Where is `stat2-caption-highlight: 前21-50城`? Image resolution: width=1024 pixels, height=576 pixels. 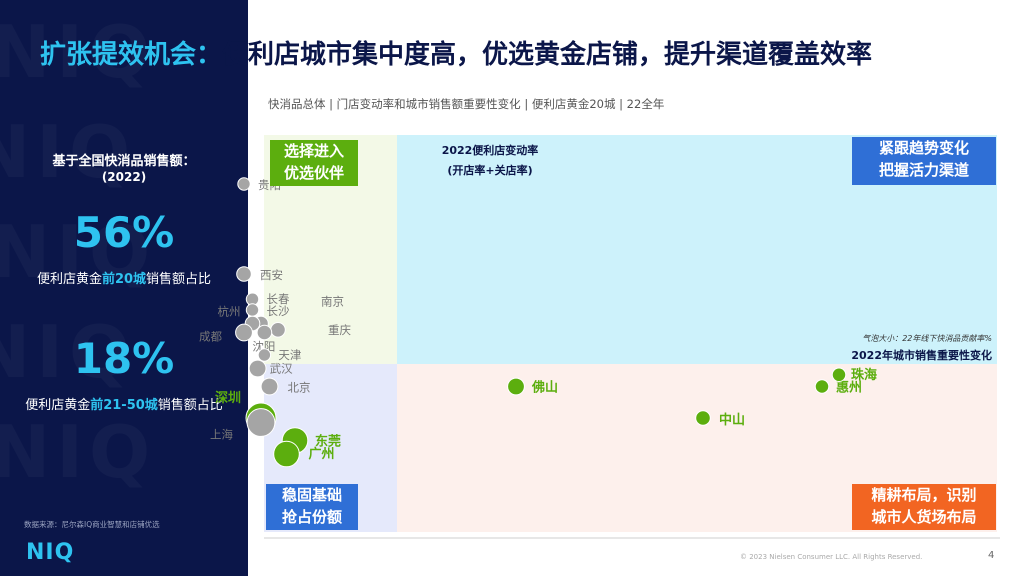
stat2-caption-highlight: 前21-50城 is located at coordinates (124, 405).